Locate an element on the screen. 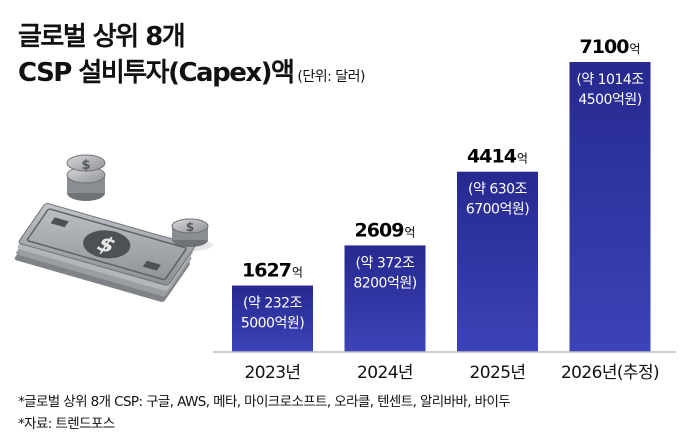 This screenshot has width=686, height=440. money-stack-coins-icon: $ $ $ is located at coordinates (113, 228).